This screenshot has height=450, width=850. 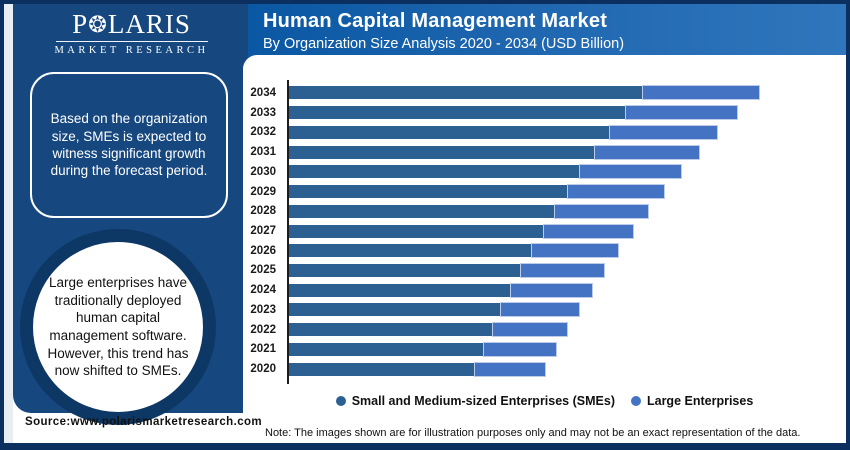 I want to click on year-label: 2029, so click(x=263, y=191).